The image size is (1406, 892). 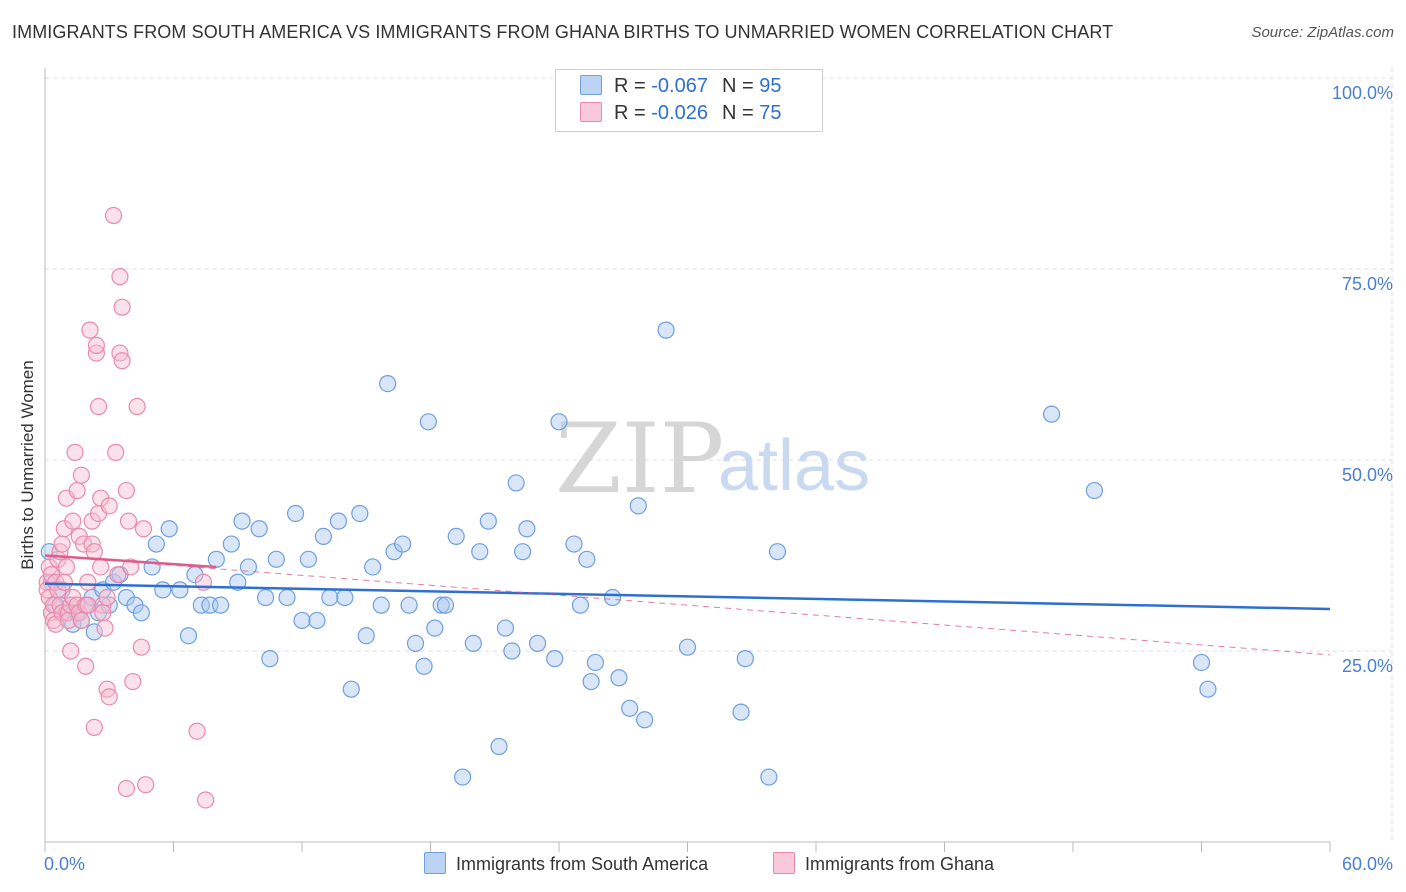 I want to click on legend-n-value: 75, so click(x=770, y=113).